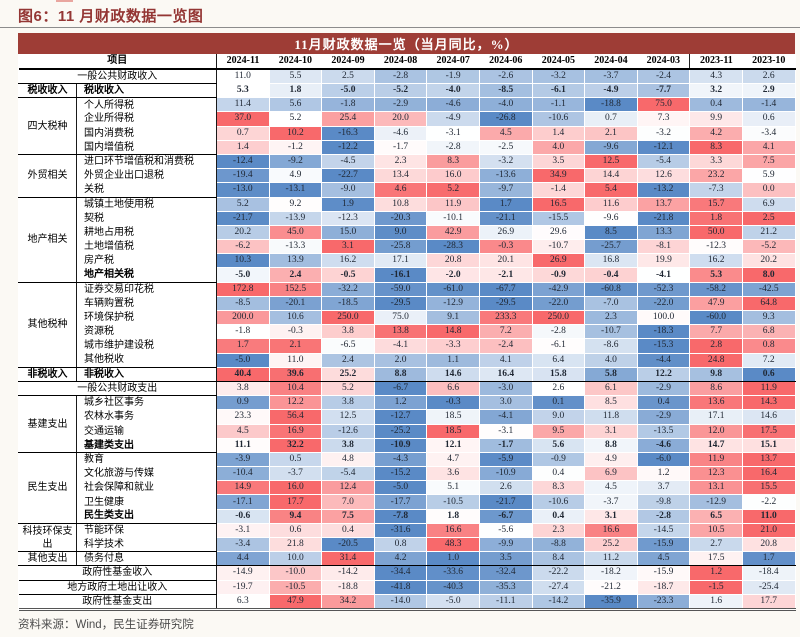 This screenshot has width=800, height=637. What do you see at coordinates (663, 133) in the screenshot?
I see `value-cell: -3.2` at bounding box center [663, 133].